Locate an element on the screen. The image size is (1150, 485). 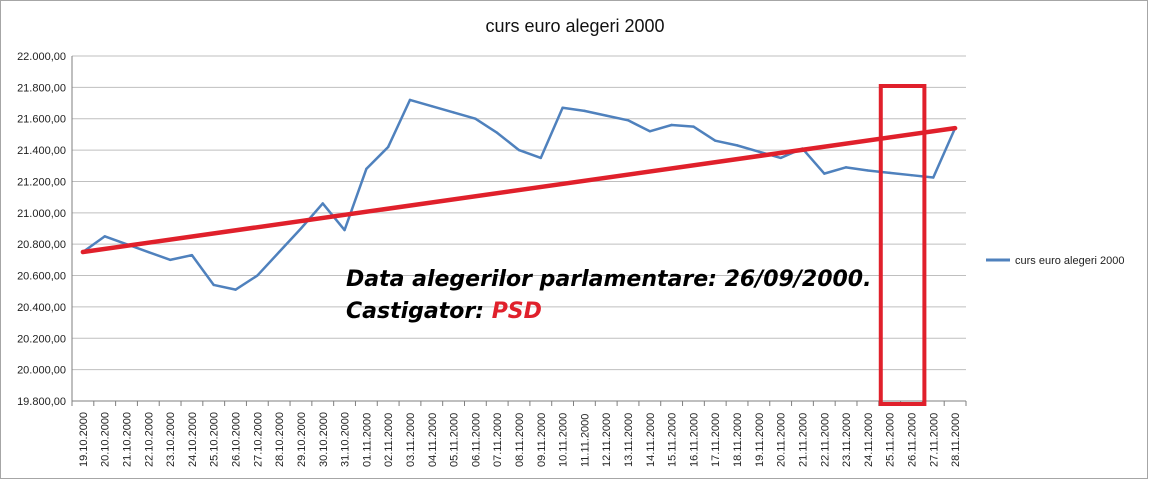
annotation-line-2: Castigator: PSD is located at coordinates (444, 311).